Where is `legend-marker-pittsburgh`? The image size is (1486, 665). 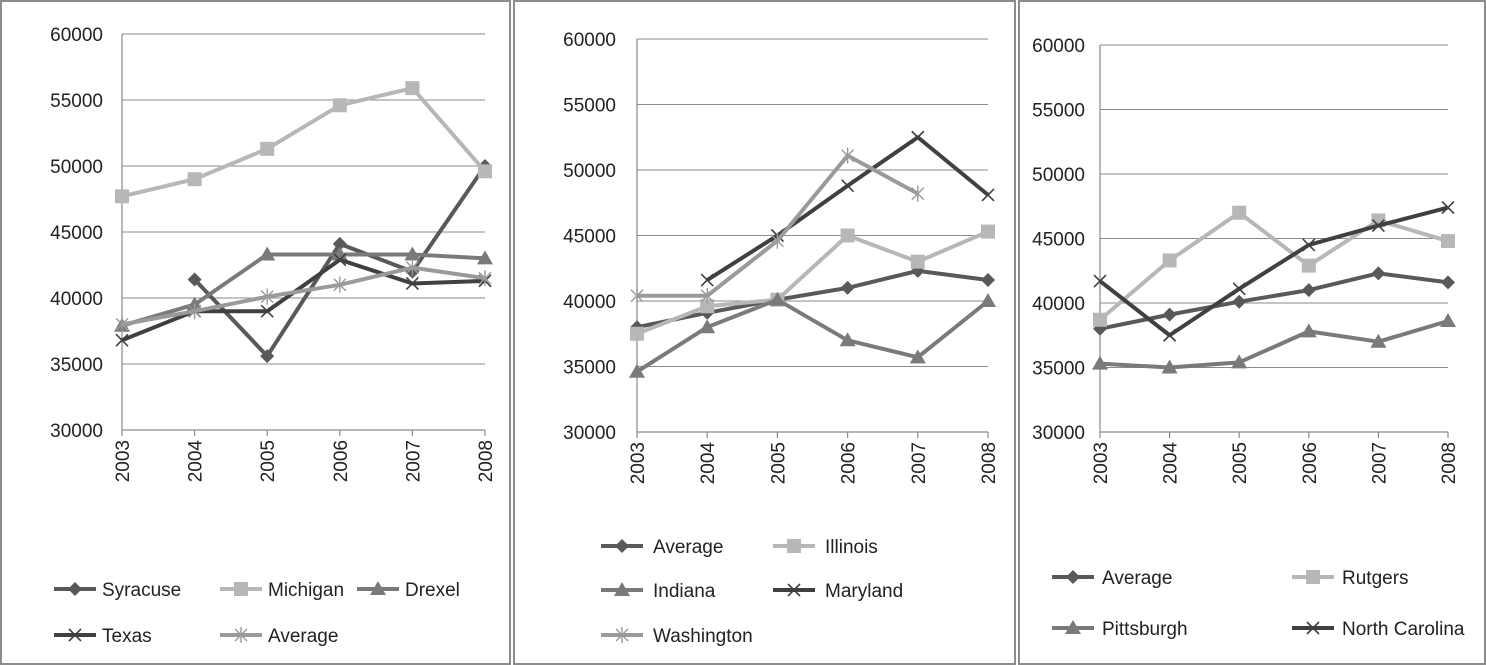 legend-marker-pittsburgh is located at coordinates (1073, 627).